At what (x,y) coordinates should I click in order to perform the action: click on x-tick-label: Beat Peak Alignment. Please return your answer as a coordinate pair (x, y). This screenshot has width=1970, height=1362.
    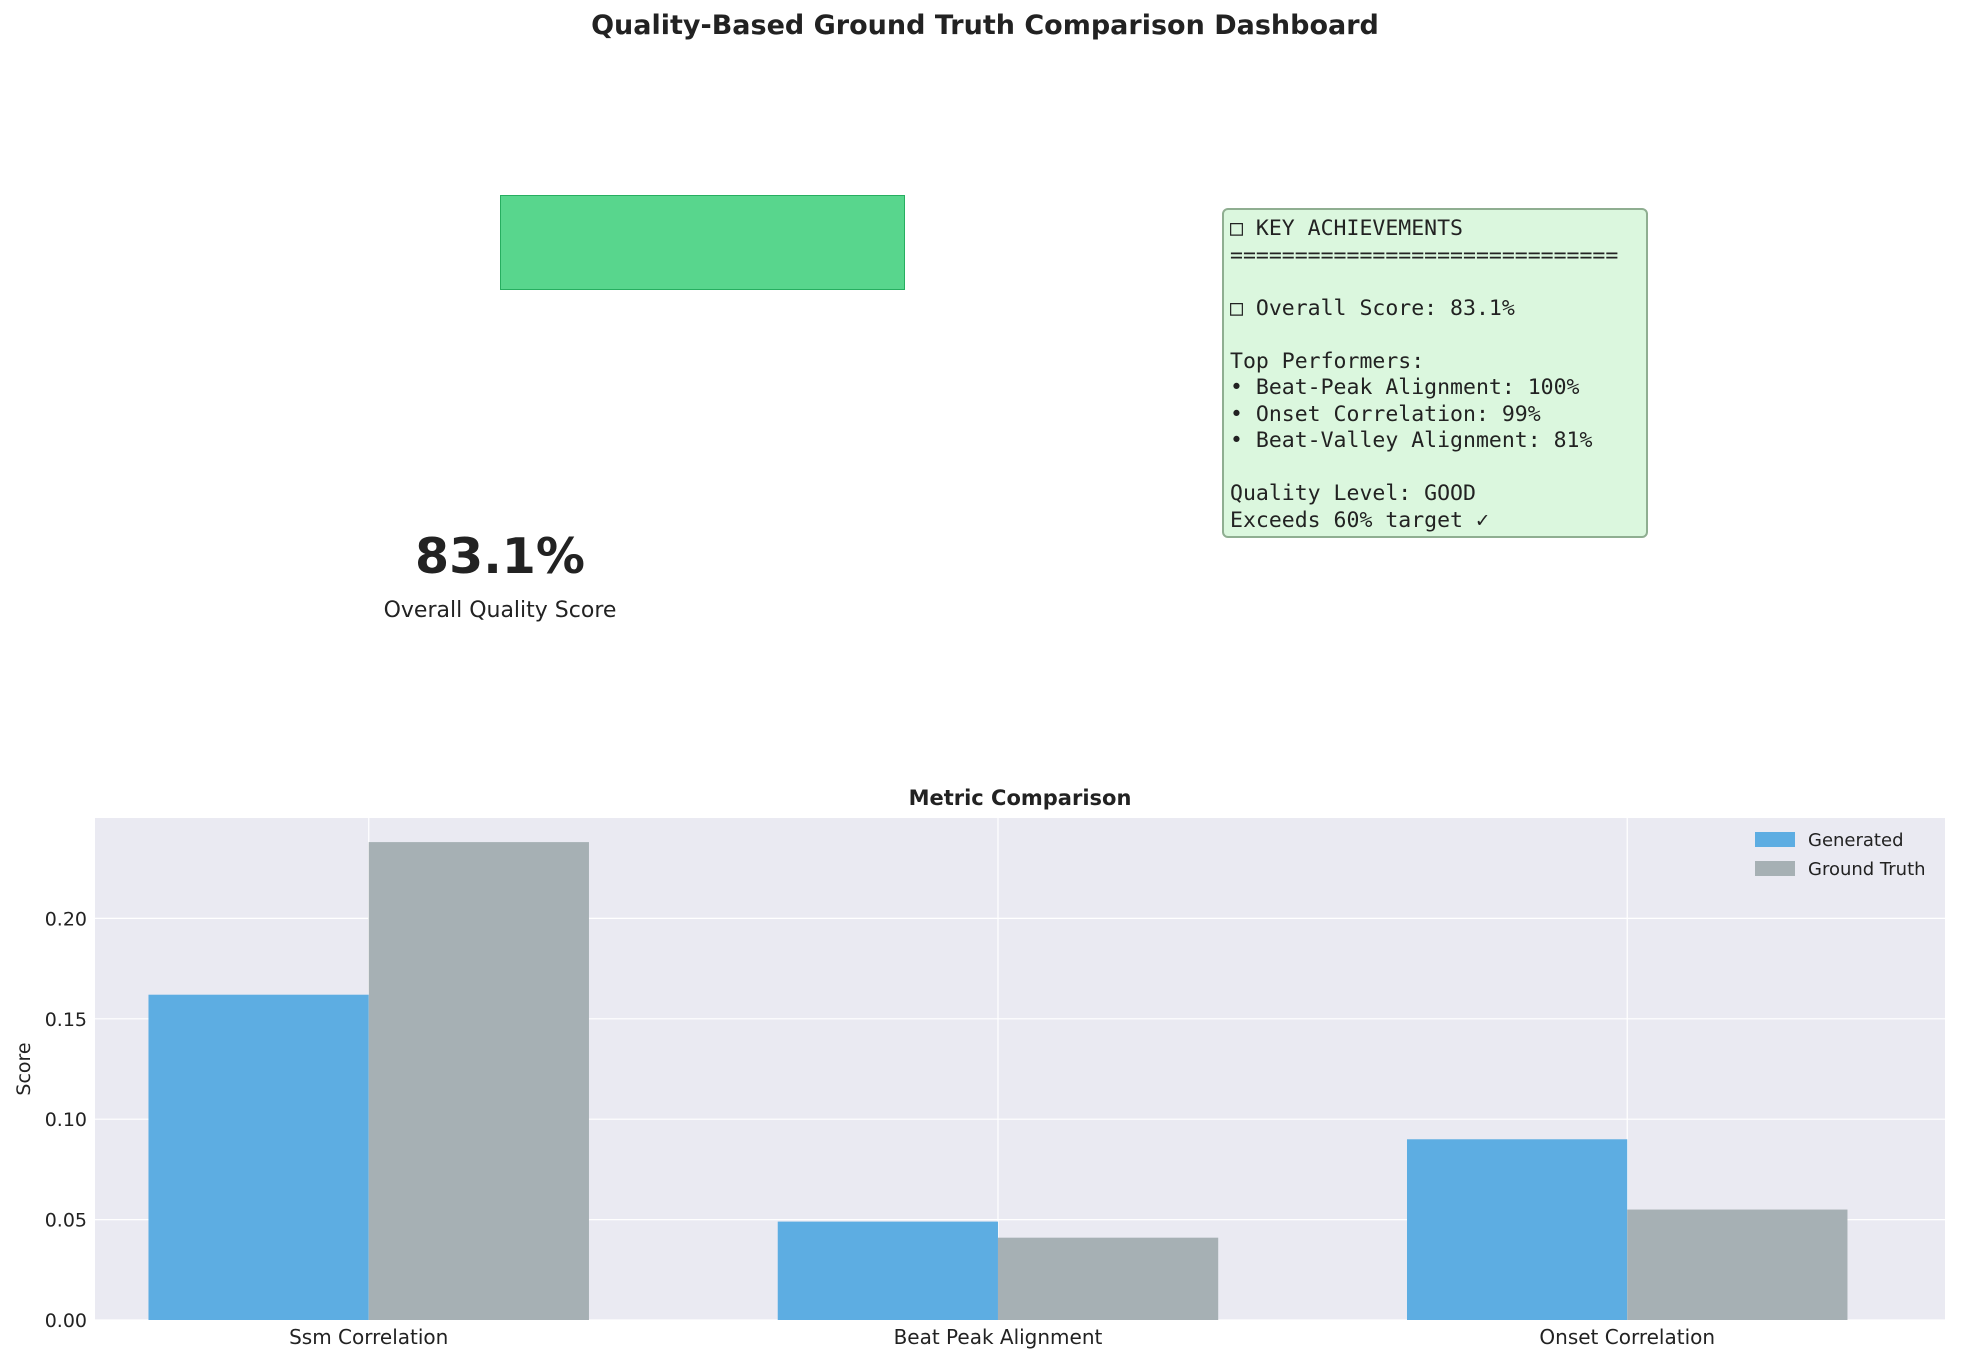
    Looking at the image, I should click on (998, 1337).